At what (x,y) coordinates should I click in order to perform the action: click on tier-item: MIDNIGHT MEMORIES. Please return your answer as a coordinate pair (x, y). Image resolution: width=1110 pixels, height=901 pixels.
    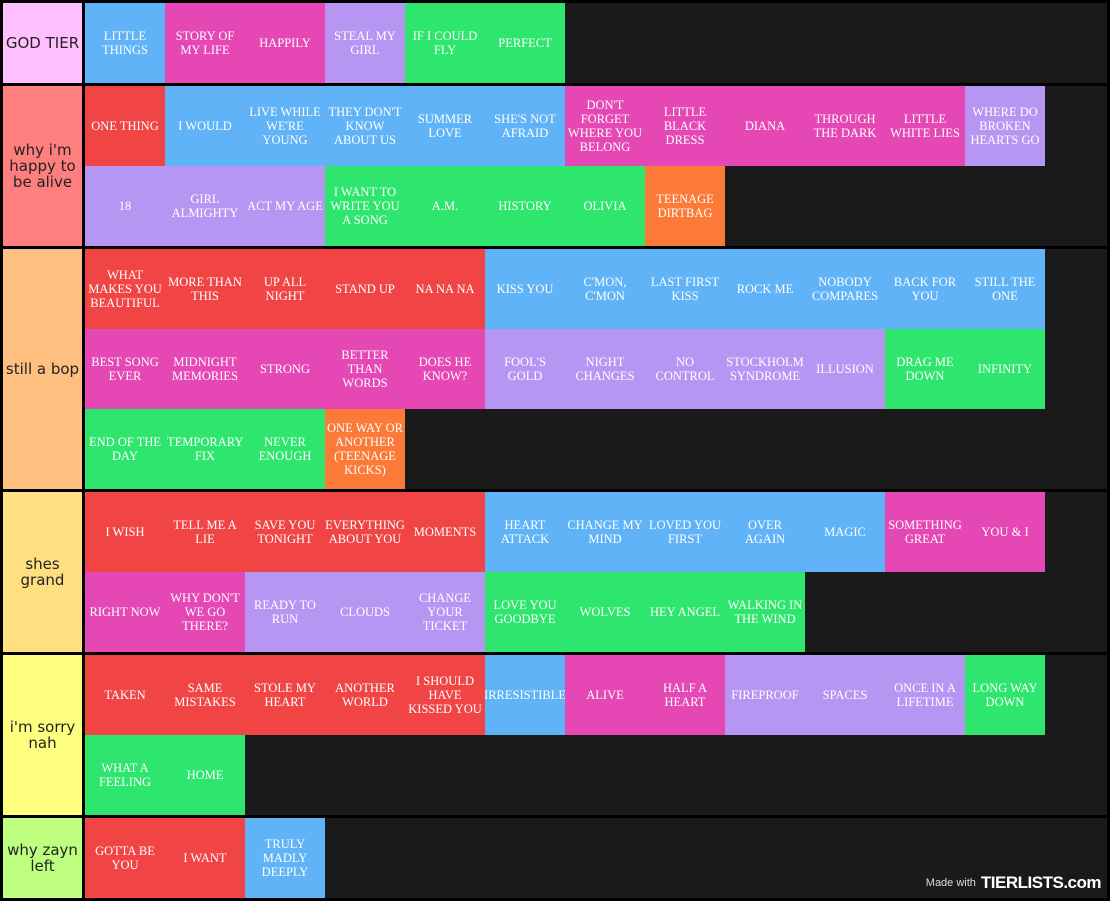
    Looking at the image, I should click on (205, 369).